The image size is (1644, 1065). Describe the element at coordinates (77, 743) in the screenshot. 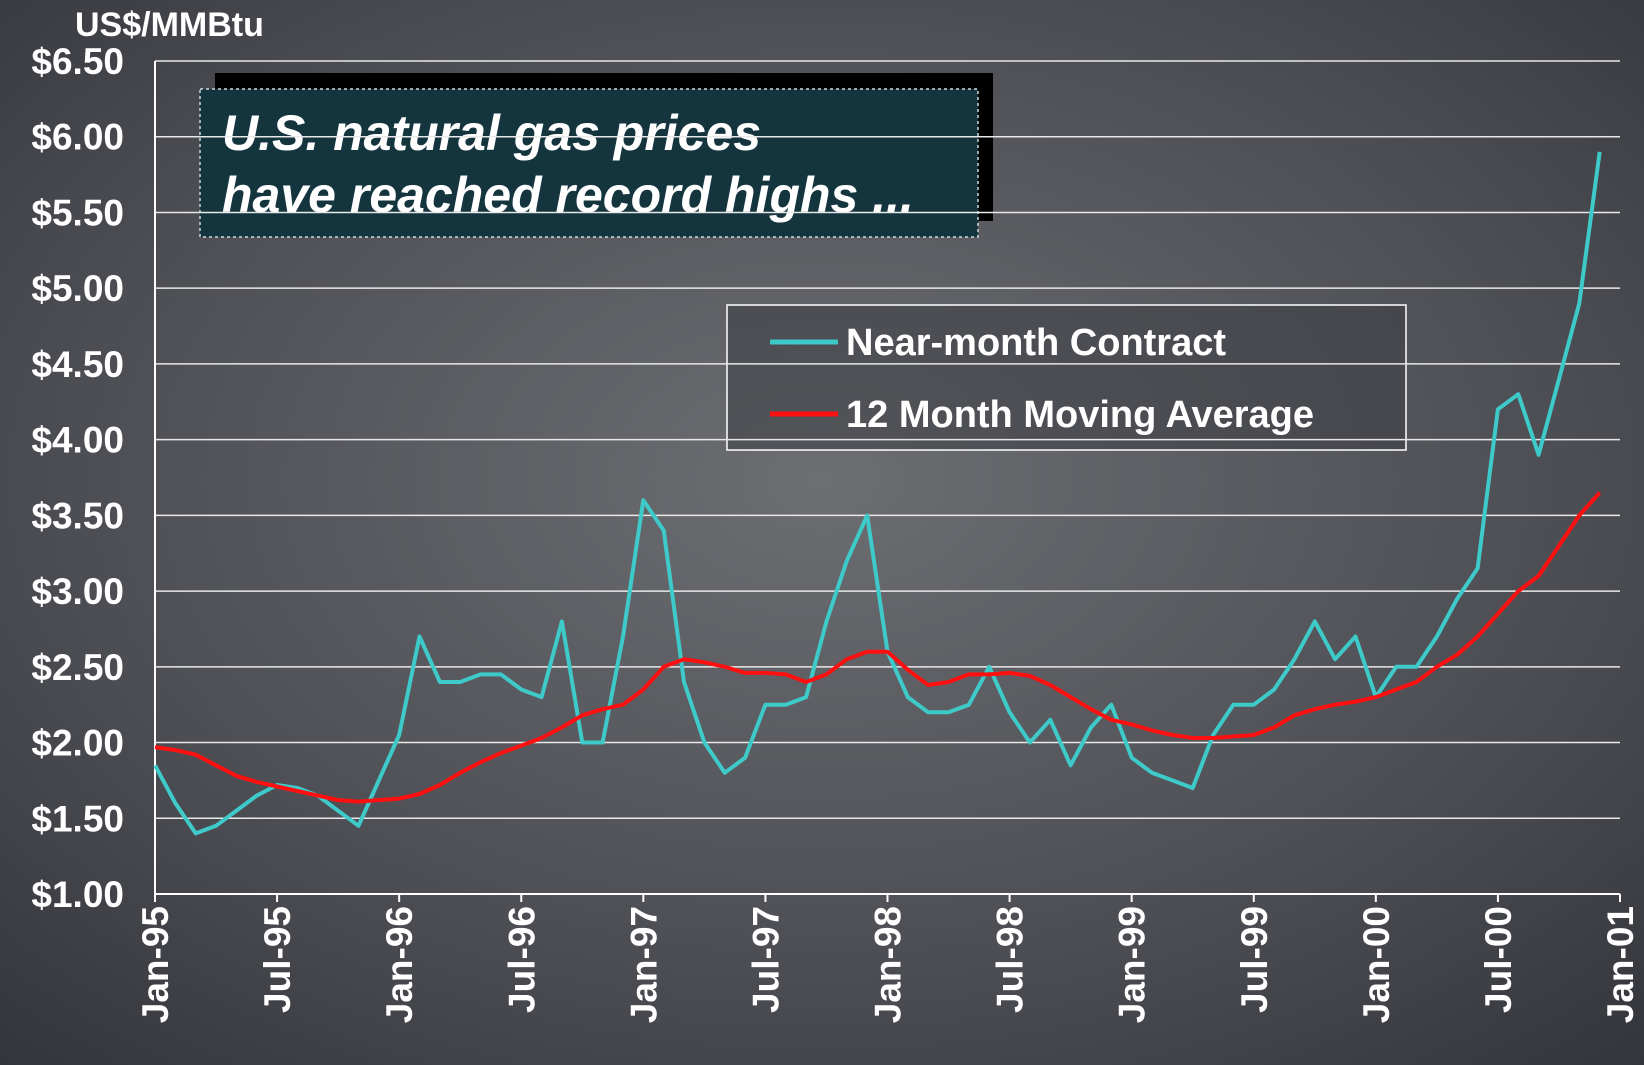

I see `y-tick-label: $2.00` at that location.